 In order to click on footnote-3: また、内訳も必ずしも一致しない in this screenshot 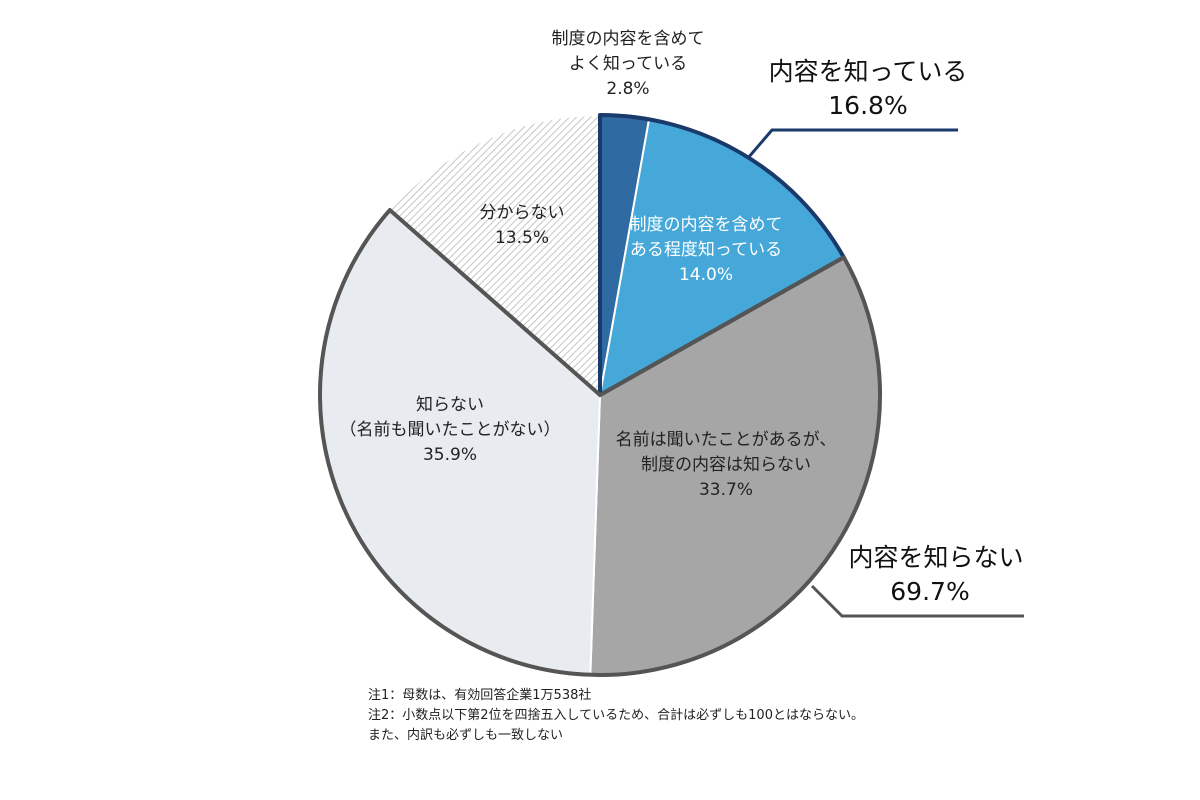, I will do `click(466, 735)`.